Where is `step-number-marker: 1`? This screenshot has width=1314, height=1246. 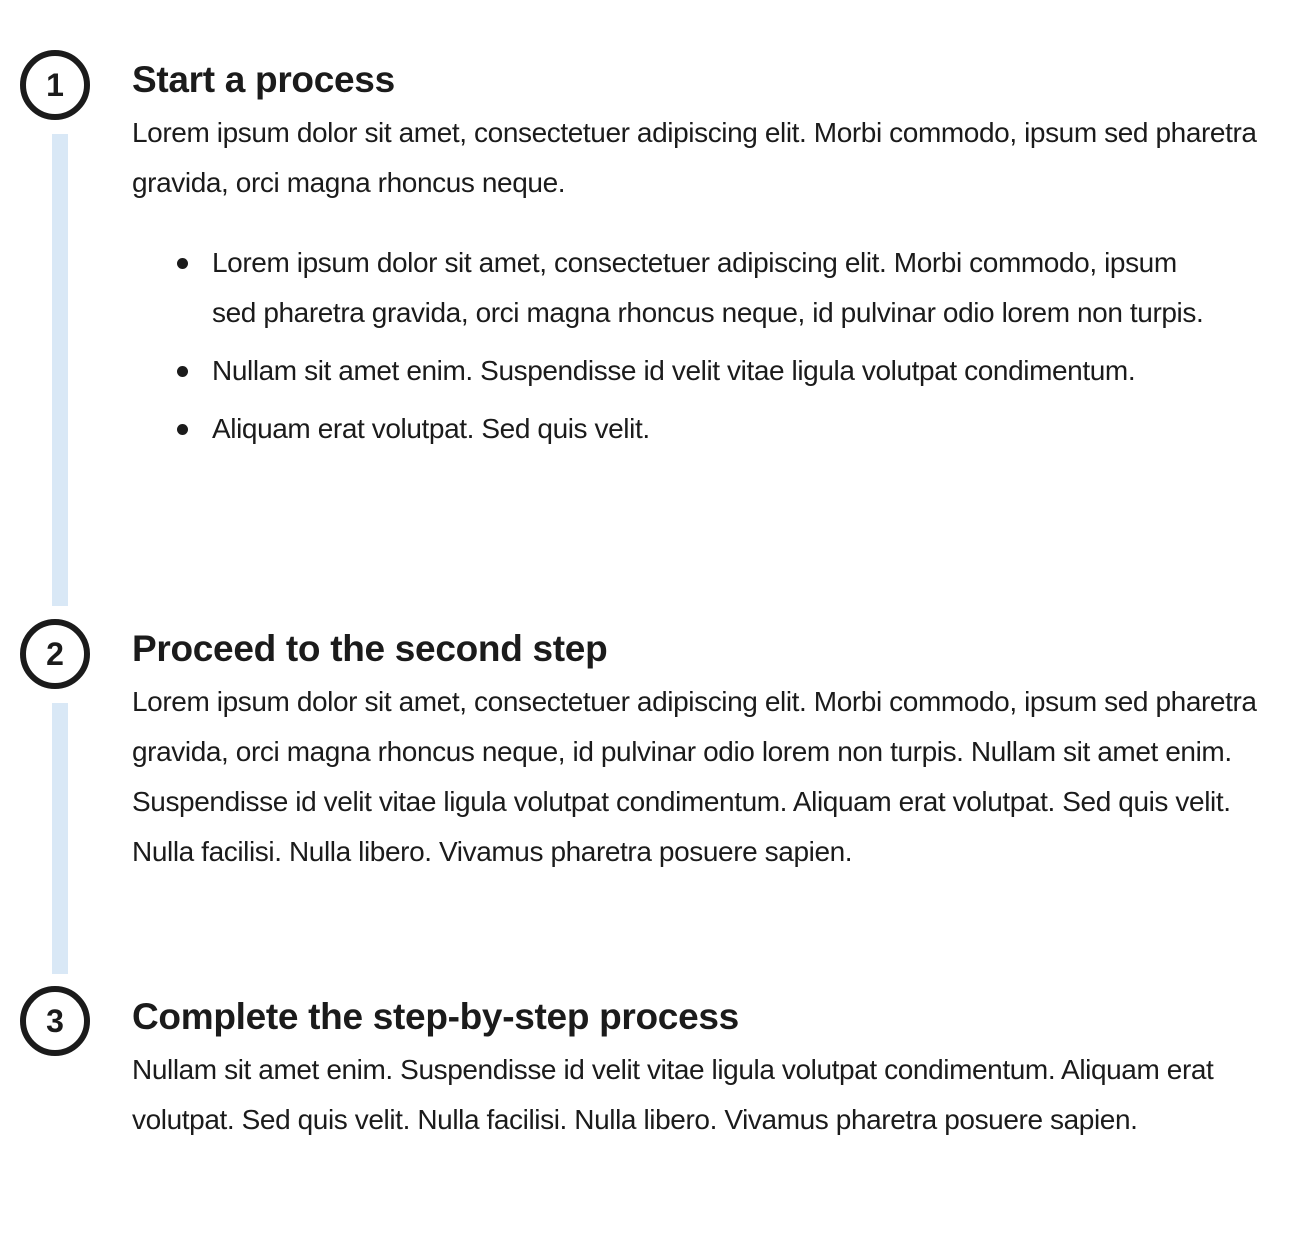 step-number-marker: 1 is located at coordinates (55, 85).